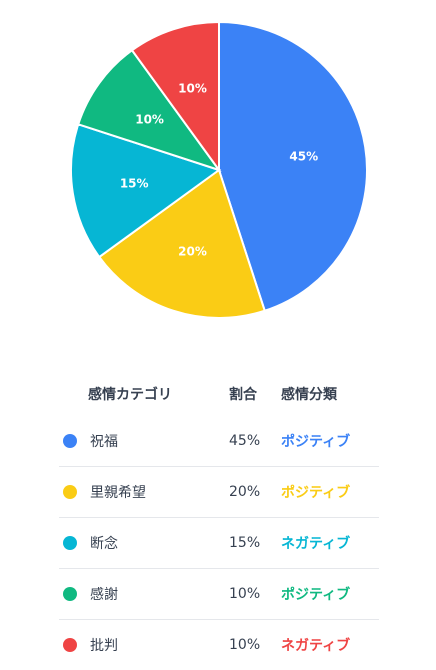  What do you see at coordinates (309, 395) in the screenshot?
I see `header-classification: 感情分類` at bounding box center [309, 395].